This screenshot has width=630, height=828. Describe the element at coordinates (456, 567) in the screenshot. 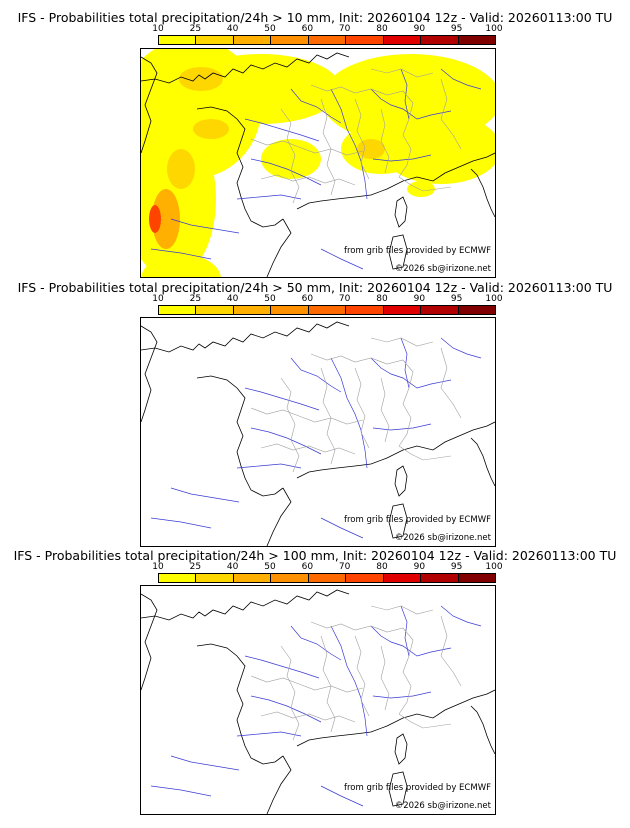

I see `scale-tick-label: 95` at that location.